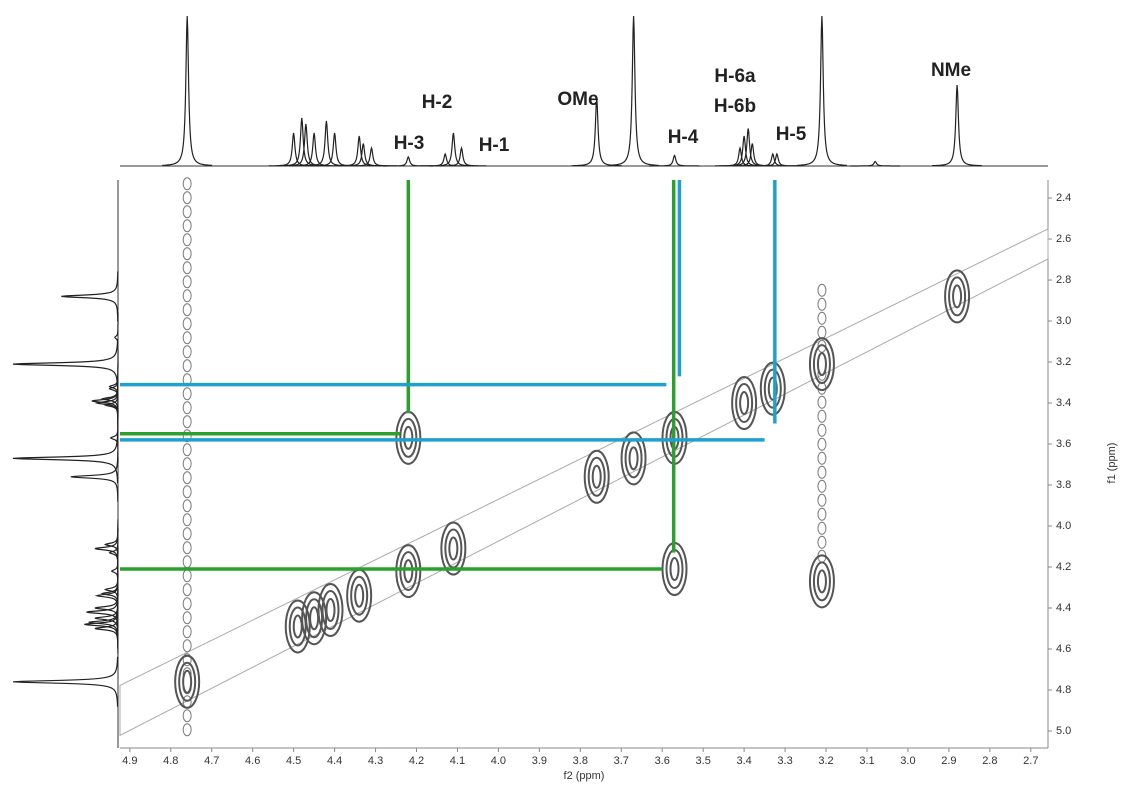 This screenshot has height=794, width=1127. Describe the element at coordinates (791, 134) in the screenshot. I see `annotation: H-5` at that location.